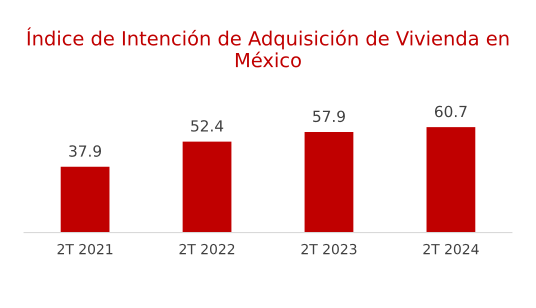 This screenshot has height=308, width=536. Describe the element at coordinates (450, 112) in the screenshot. I see `data-label: 60.7` at that location.